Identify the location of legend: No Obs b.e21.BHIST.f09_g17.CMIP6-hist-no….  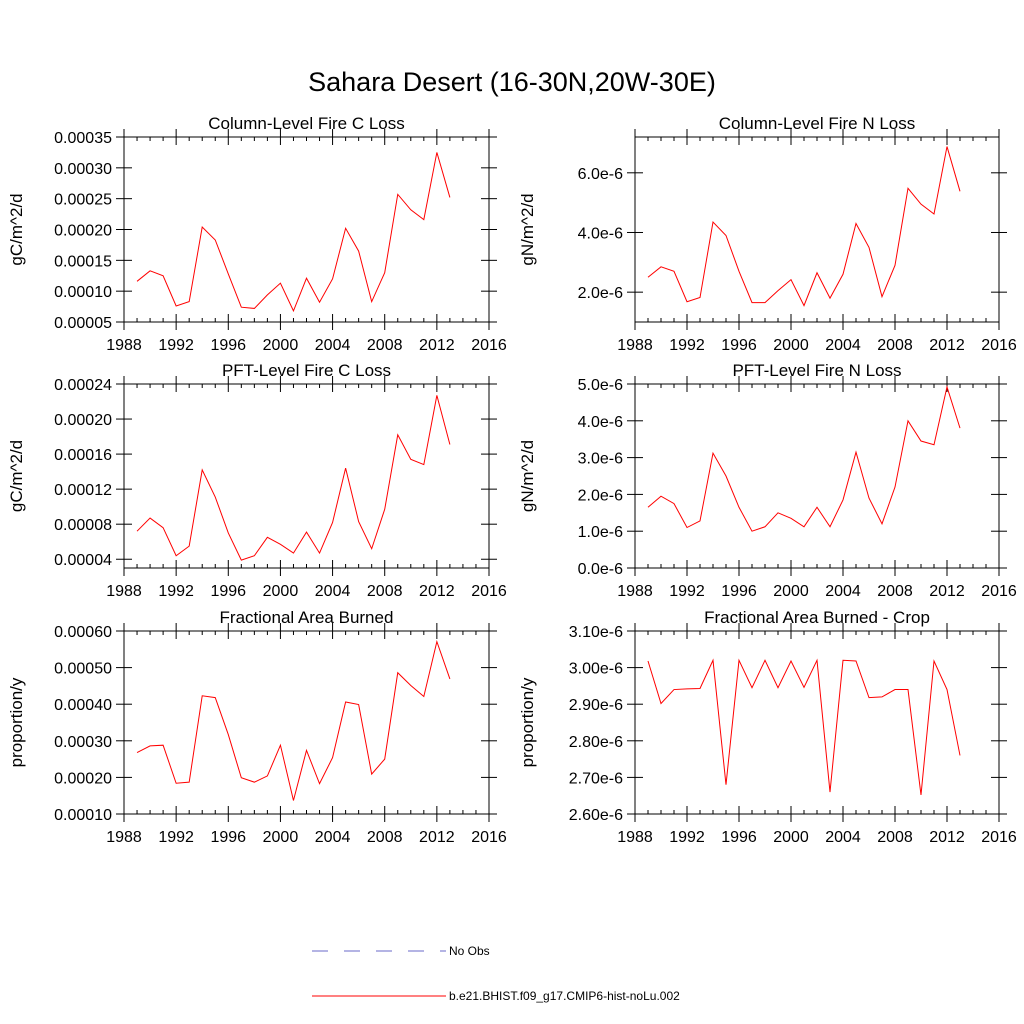
(496, 973).